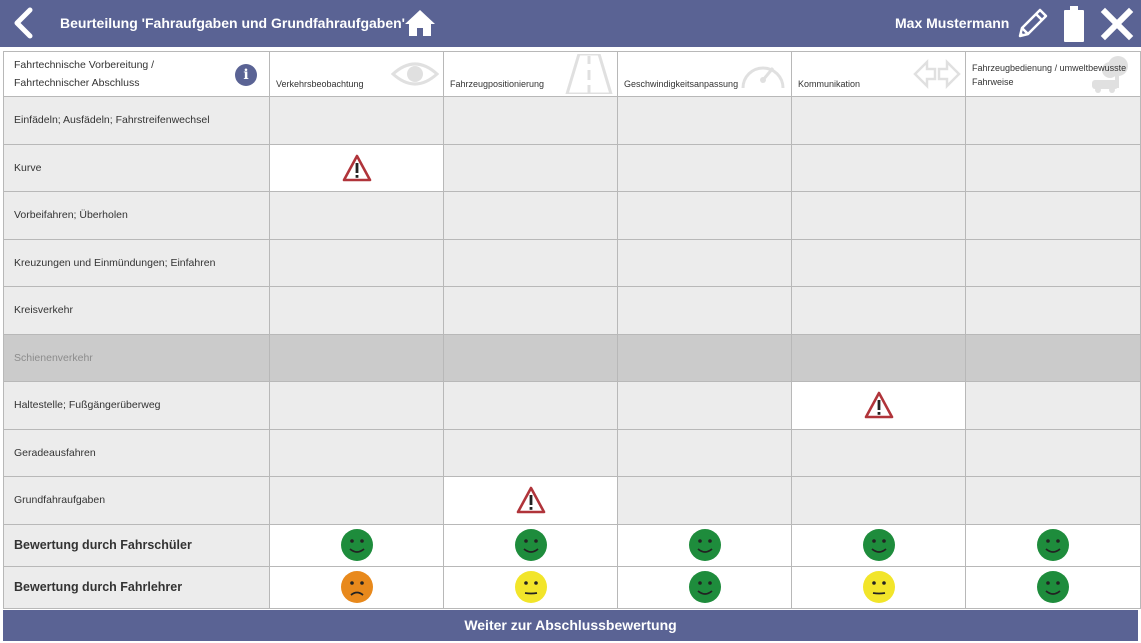 The width and height of the screenshot is (1141, 643). I want to click on row-label: Kreisverkehr, so click(136, 310).